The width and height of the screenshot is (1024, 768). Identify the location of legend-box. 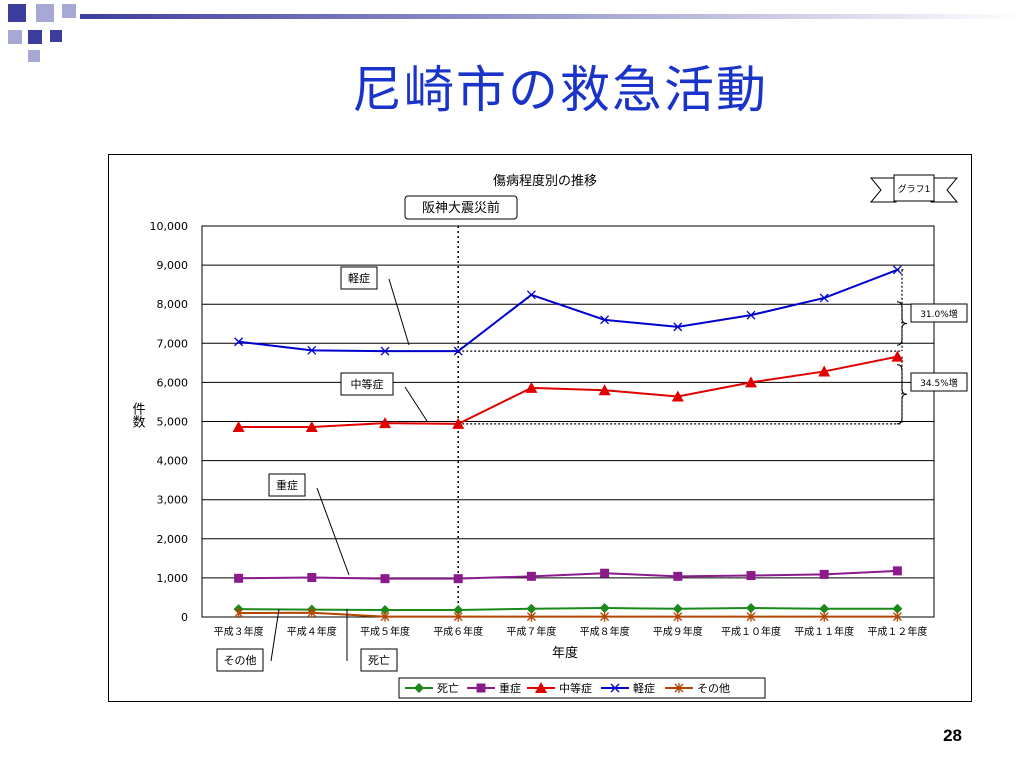
(582, 688).